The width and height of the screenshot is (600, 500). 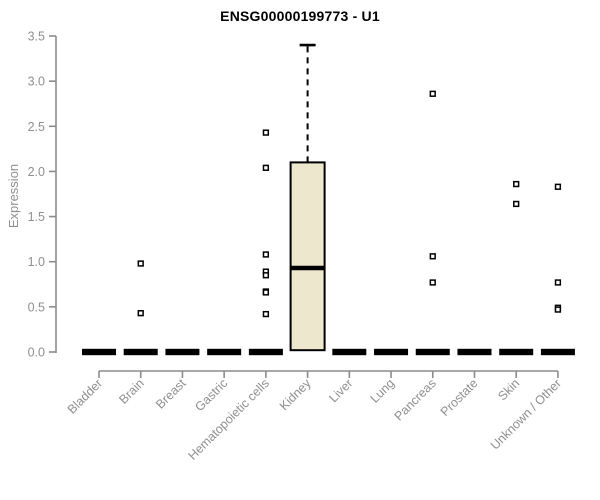 I want to click on x-category-label: Gastric, so click(x=211, y=395).